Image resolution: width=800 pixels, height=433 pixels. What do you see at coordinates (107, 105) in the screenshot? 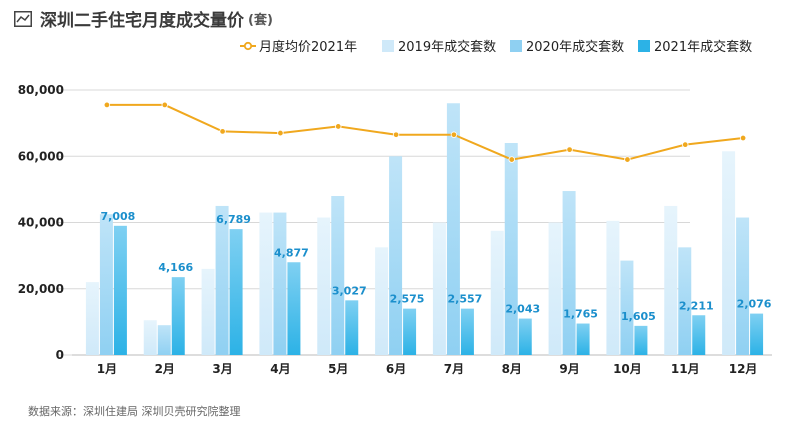
I see `price-point-1月` at bounding box center [107, 105].